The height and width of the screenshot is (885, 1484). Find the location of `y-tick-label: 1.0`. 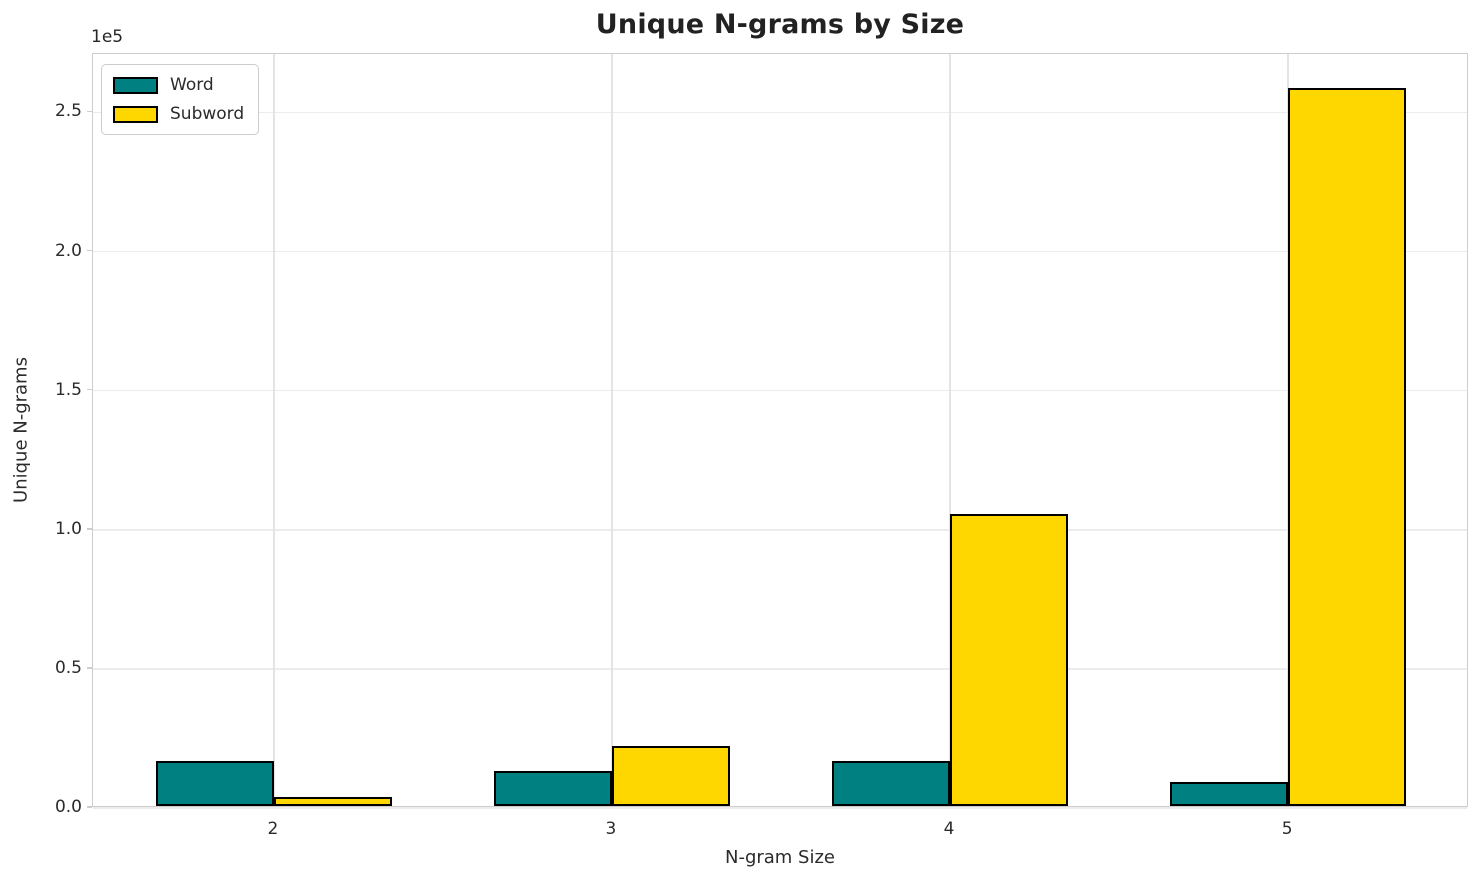

y-tick-label: 1.0 is located at coordinates (68, 528).